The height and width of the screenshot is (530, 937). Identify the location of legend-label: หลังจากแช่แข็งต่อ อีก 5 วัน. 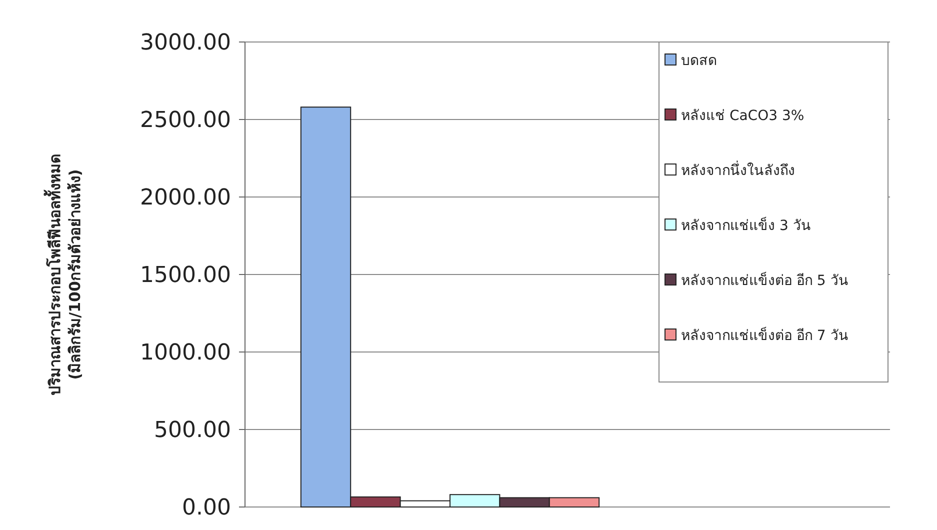
(764, 280).